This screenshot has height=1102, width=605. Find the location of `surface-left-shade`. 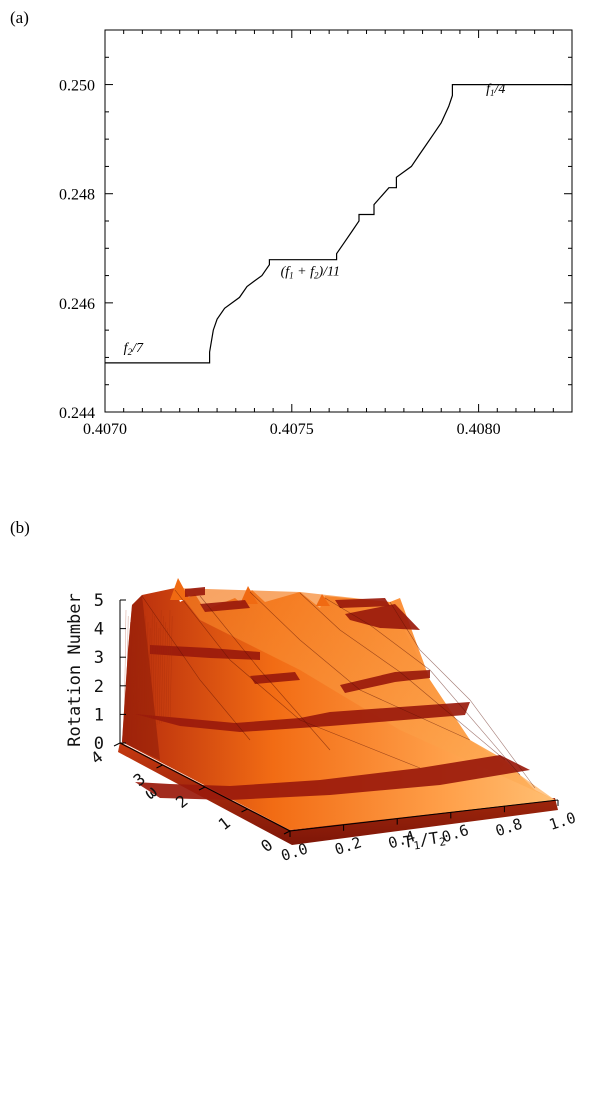

surface-left-shade is located at coordinates (141, 677).